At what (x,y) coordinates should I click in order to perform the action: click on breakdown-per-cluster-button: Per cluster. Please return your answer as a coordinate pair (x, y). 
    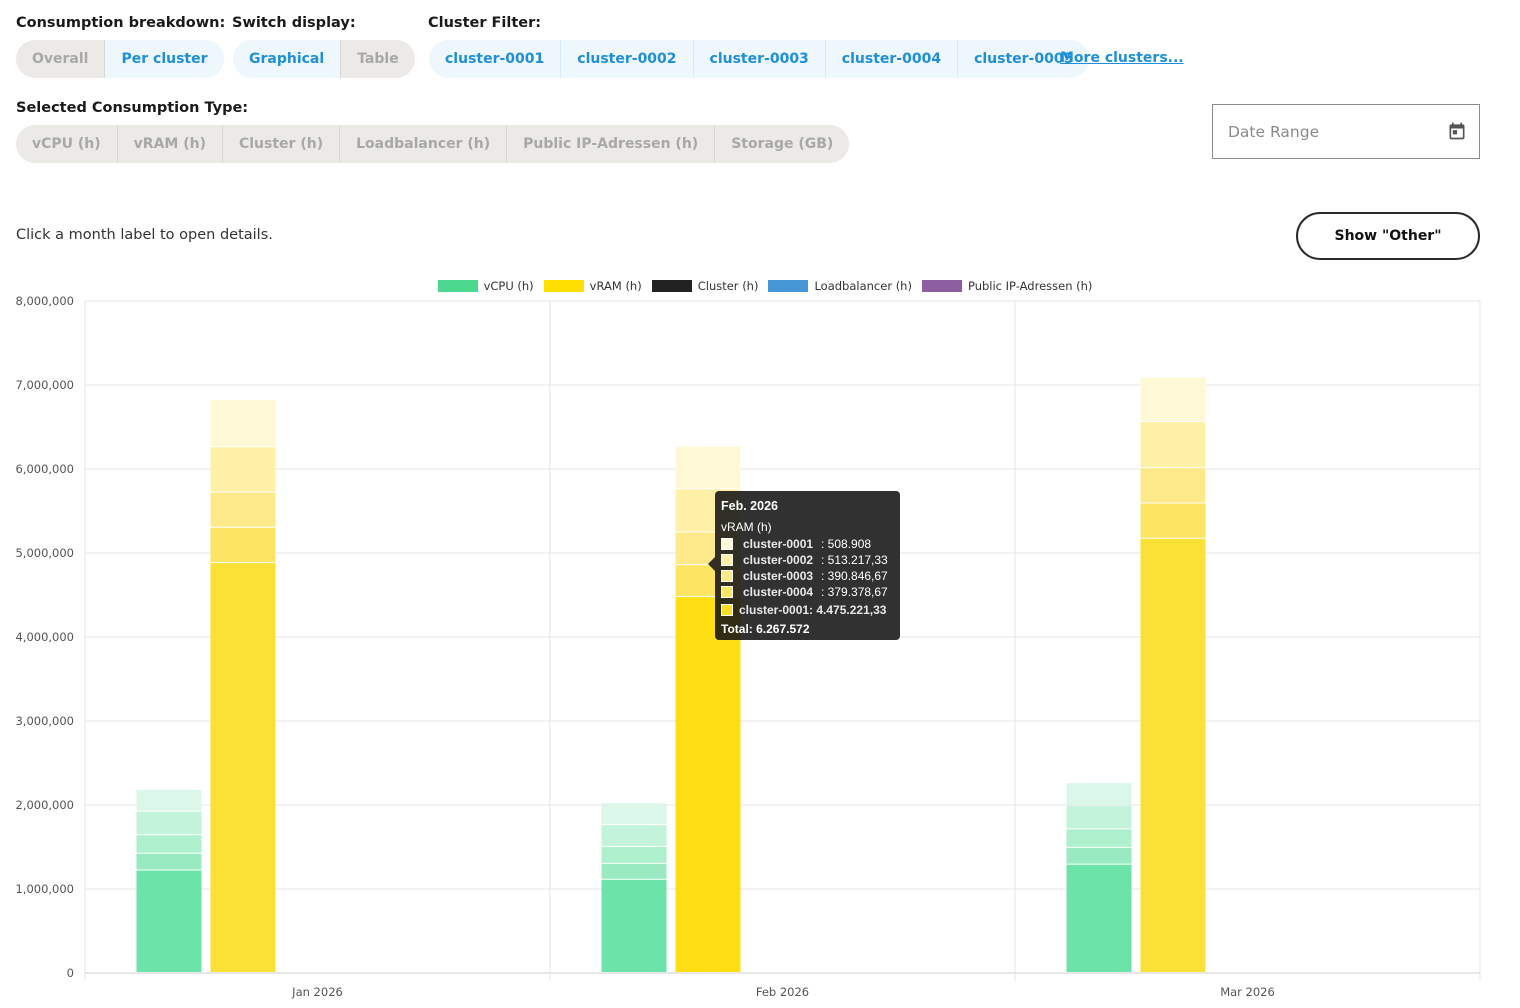
    Looking at the image, I should click on (164, 59).